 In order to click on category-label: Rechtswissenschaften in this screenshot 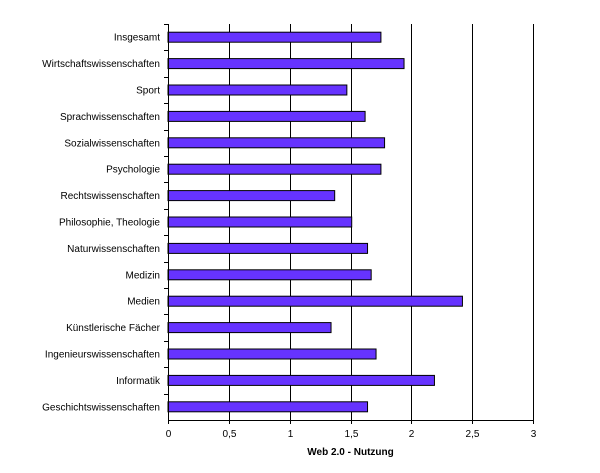, I will do `click(111, 196)`.